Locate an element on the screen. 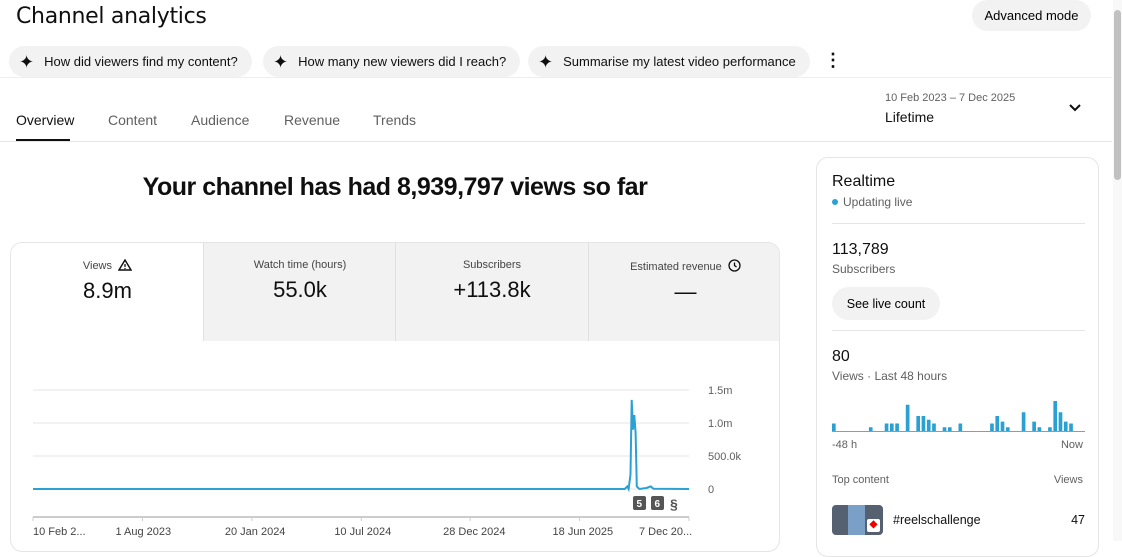 The width and height of the screenshot is (1122, 557). chip-label: How did viewers find my content? is located at coordinates (141, 61).